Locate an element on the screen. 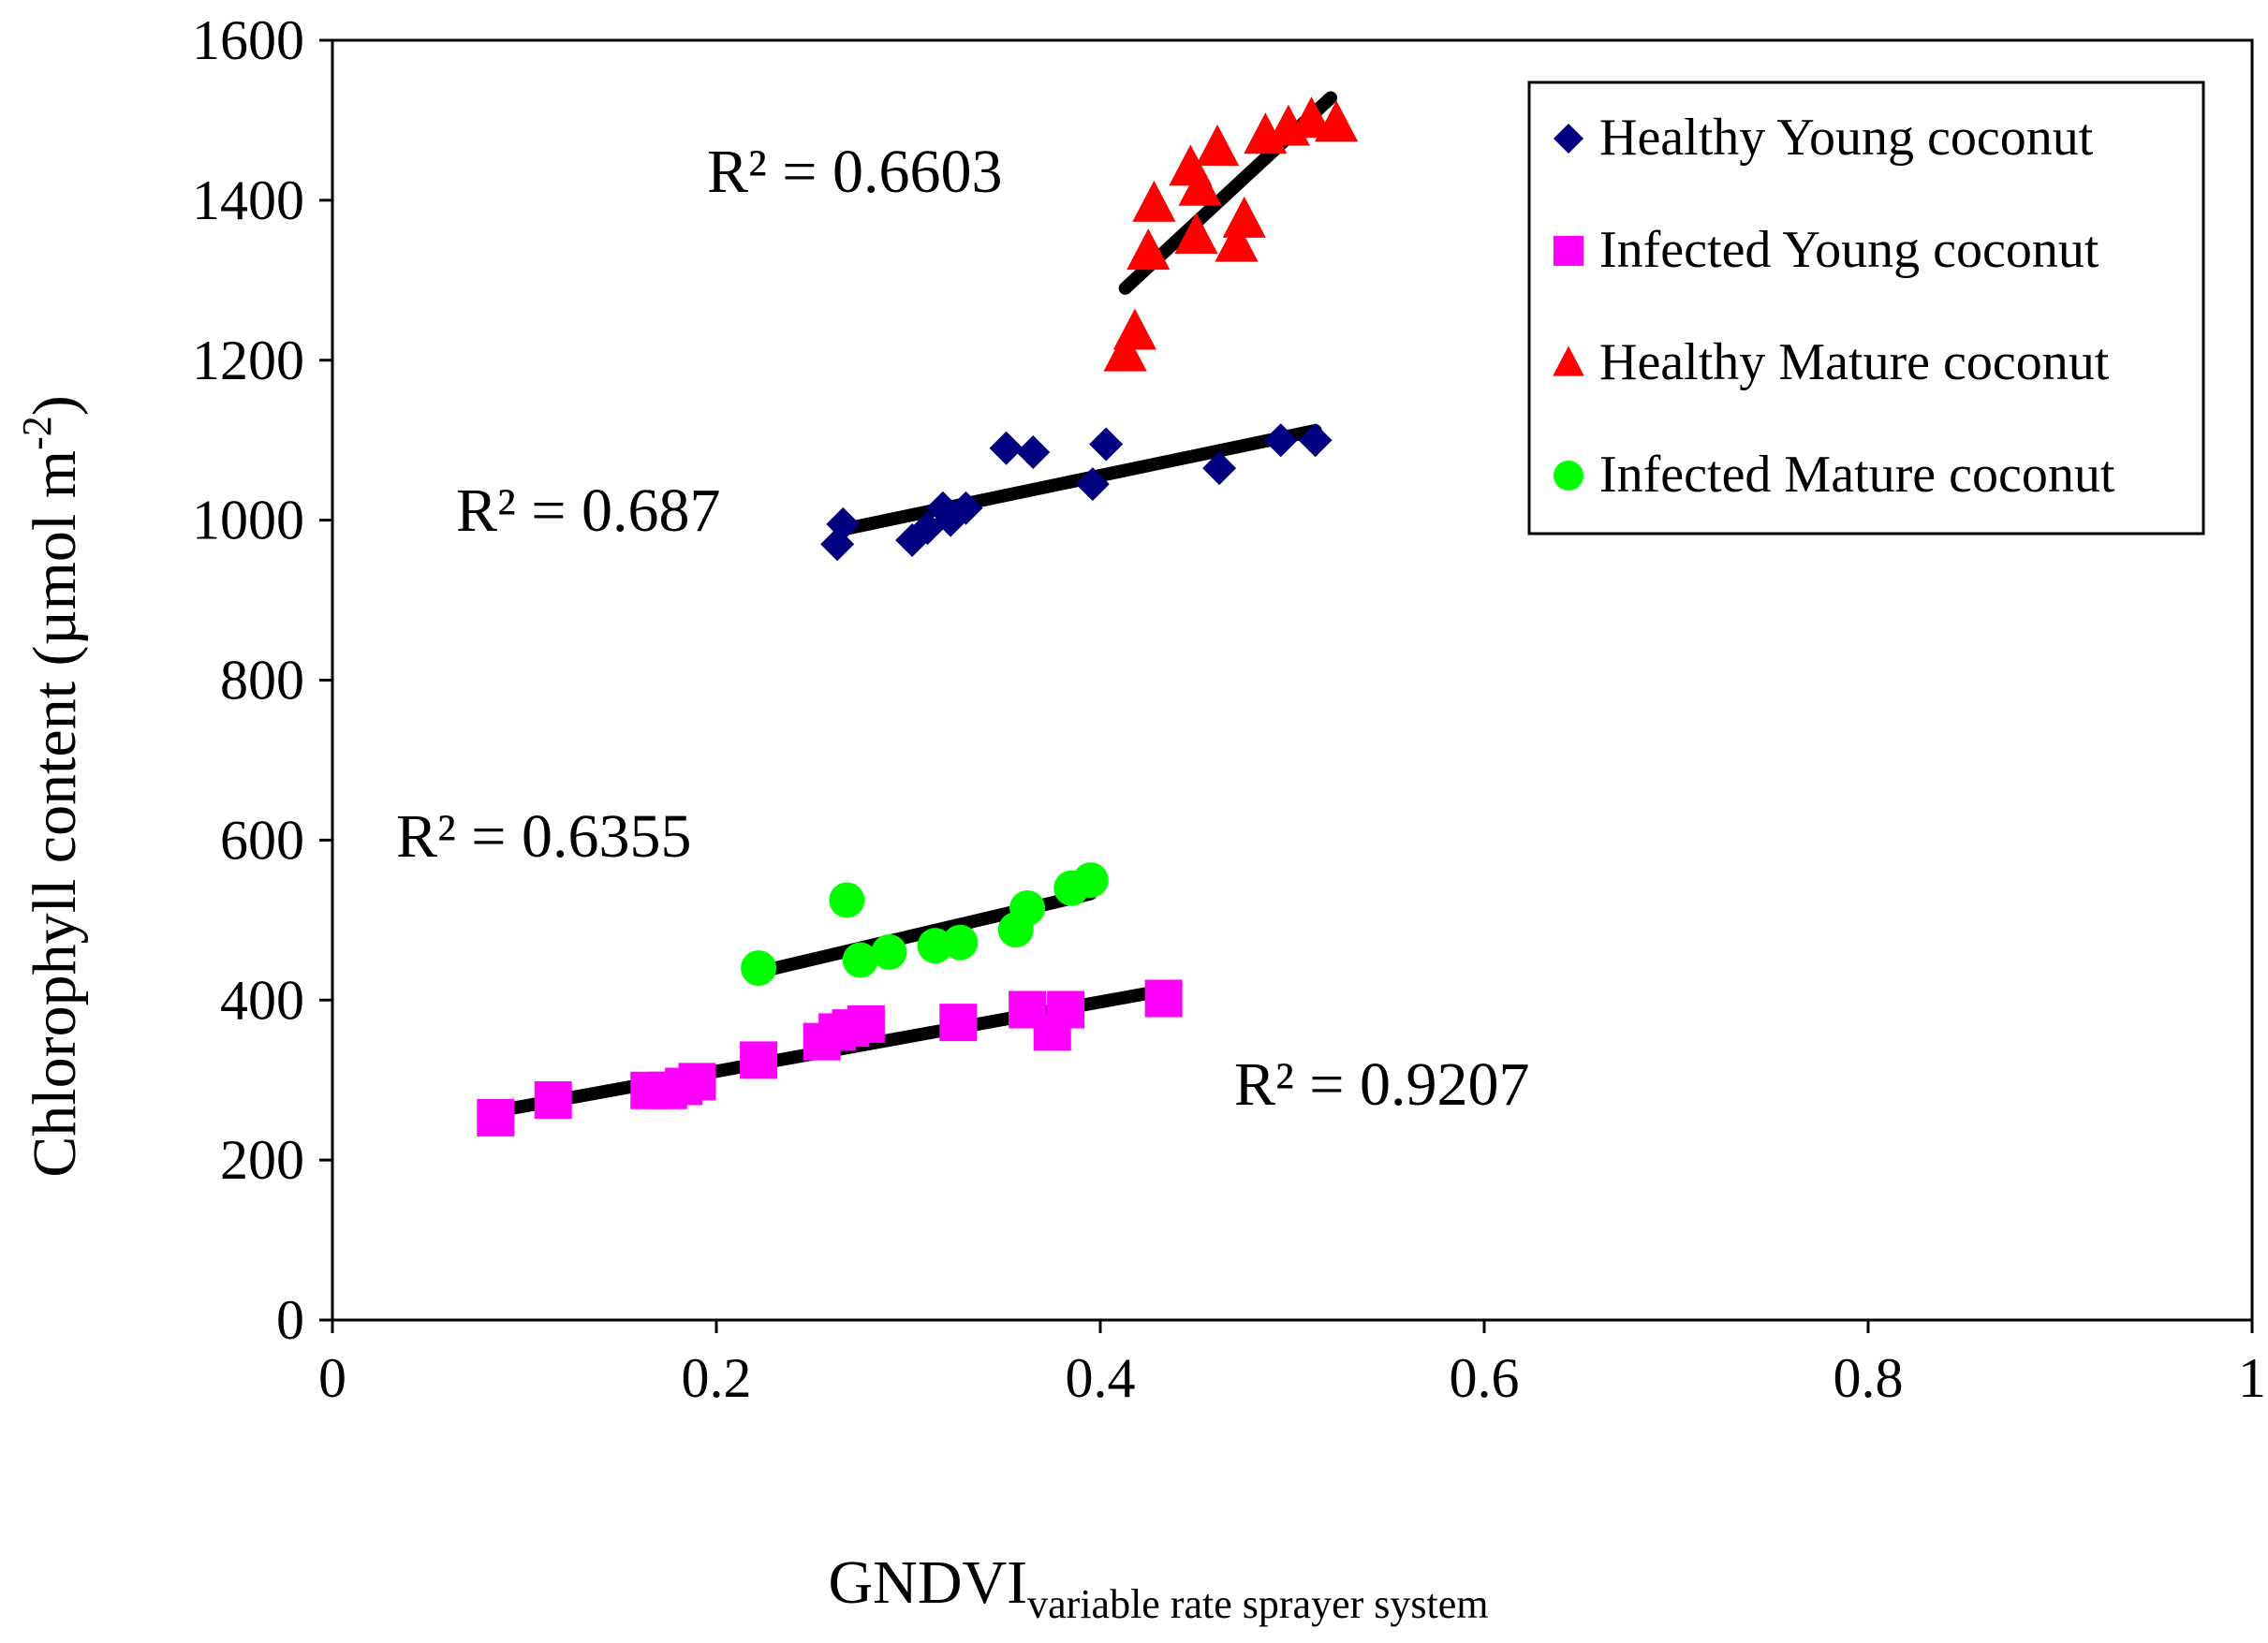 This screenshot has width=2268, height=1643. y-tick-label-1000: 1000 is located at coordinates (248, 520).